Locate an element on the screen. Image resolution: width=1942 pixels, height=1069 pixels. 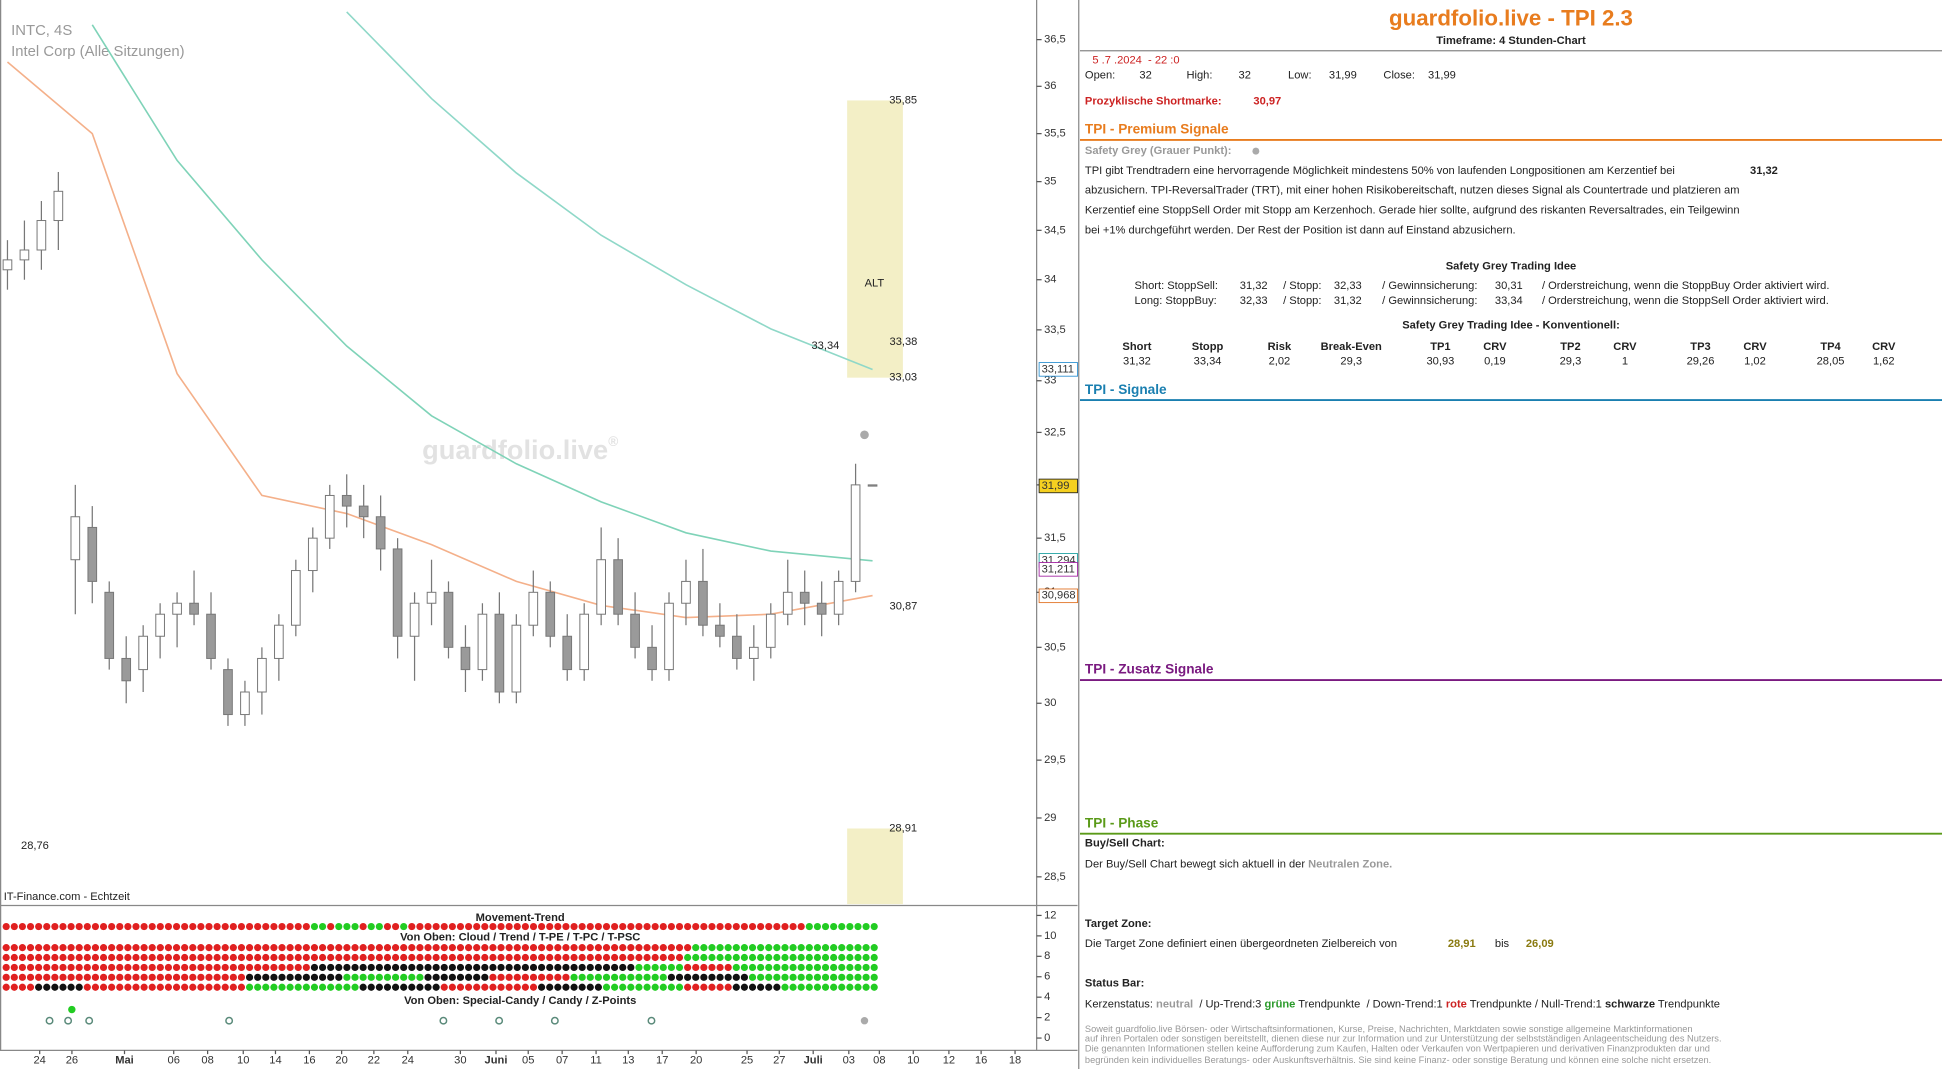
x-tick-label: 20 is located at coordinates (696, 1060).